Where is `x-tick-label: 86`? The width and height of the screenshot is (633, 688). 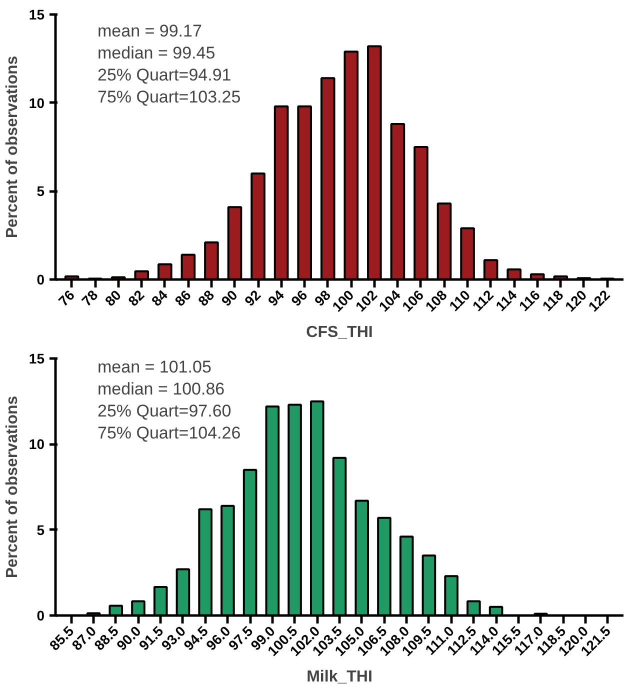
x-tick-label: 86 is located at coordinates (183, 298).